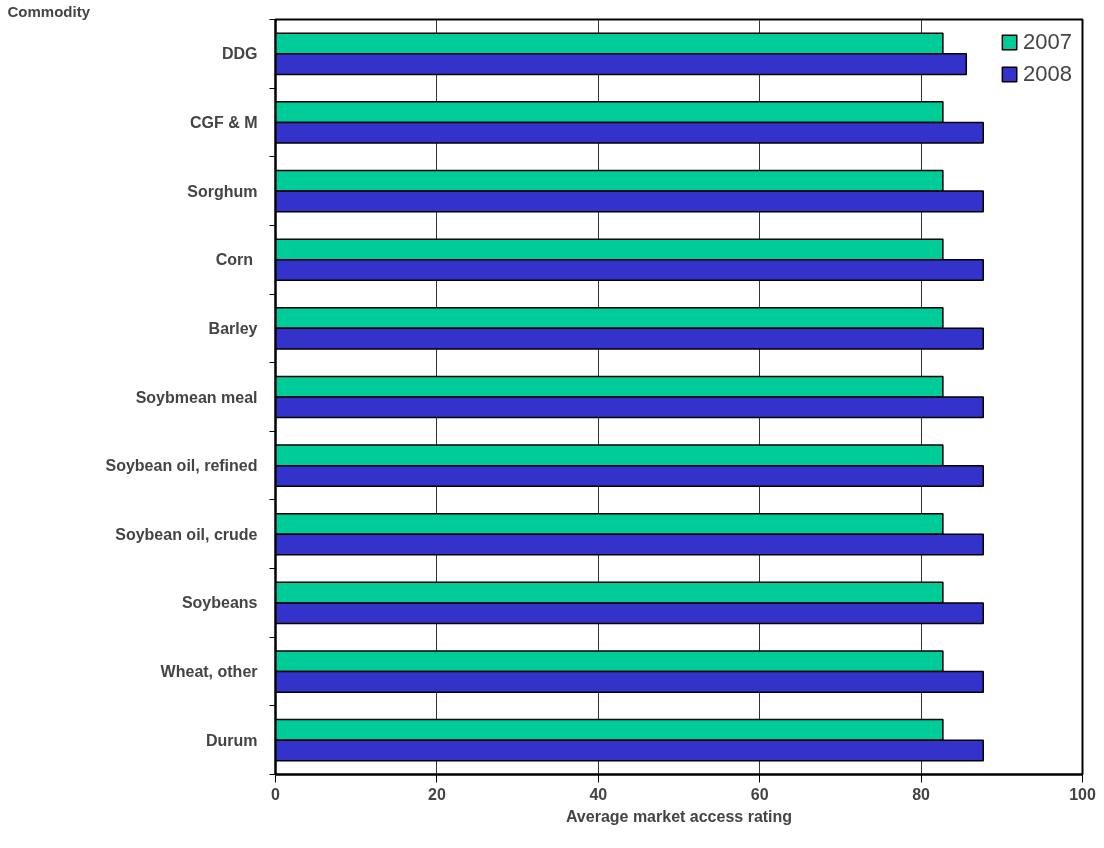 Image resolution: width=1104 pixels, height=848 pixels. What do you see at coordinates (437, 794) in the screenshot?
I see `x-tick-label: 20` at bounding box center [437, 794].